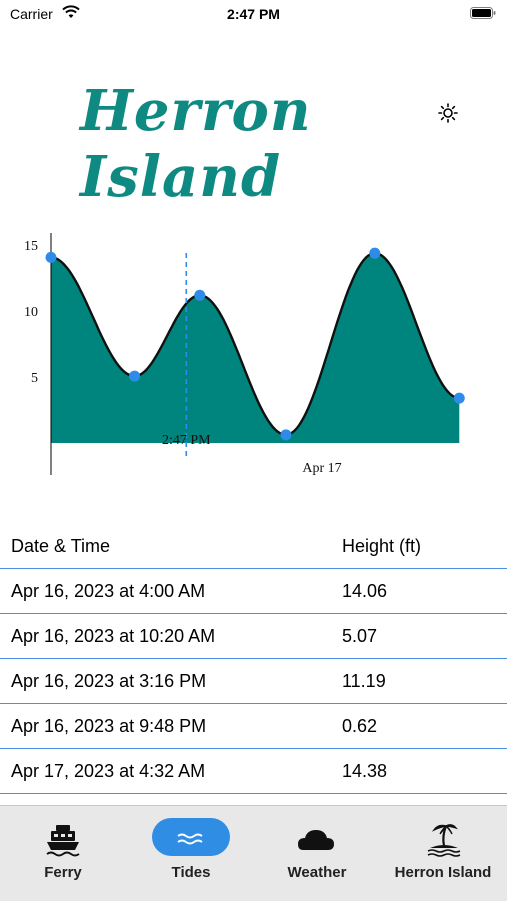 The height and width of the screenshot is (901, 507). What do you see at coordinates (191, 872) in the screenshot?
I see `tab-label: Tides` at bounding box center [191, 872].